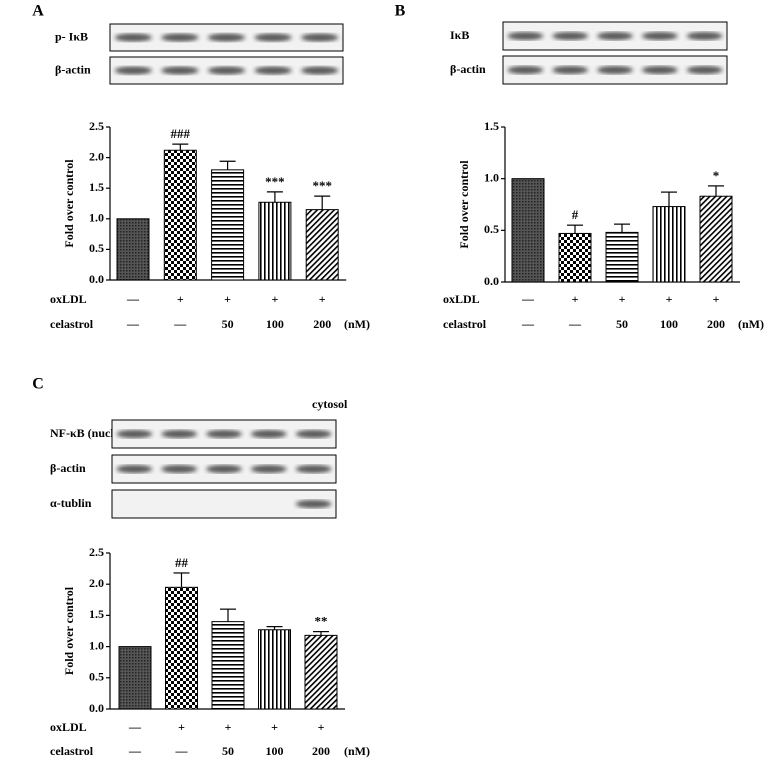  Describe the element at coordinates (322, 185) in the screenshot. I see `significance: ***` at that location.